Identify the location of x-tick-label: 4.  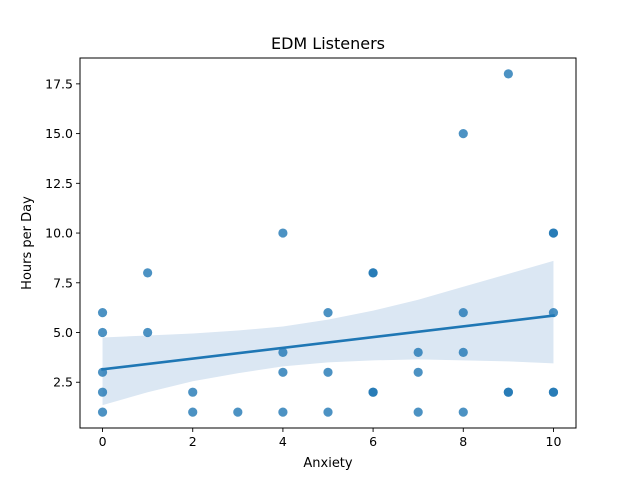
(283, 441).